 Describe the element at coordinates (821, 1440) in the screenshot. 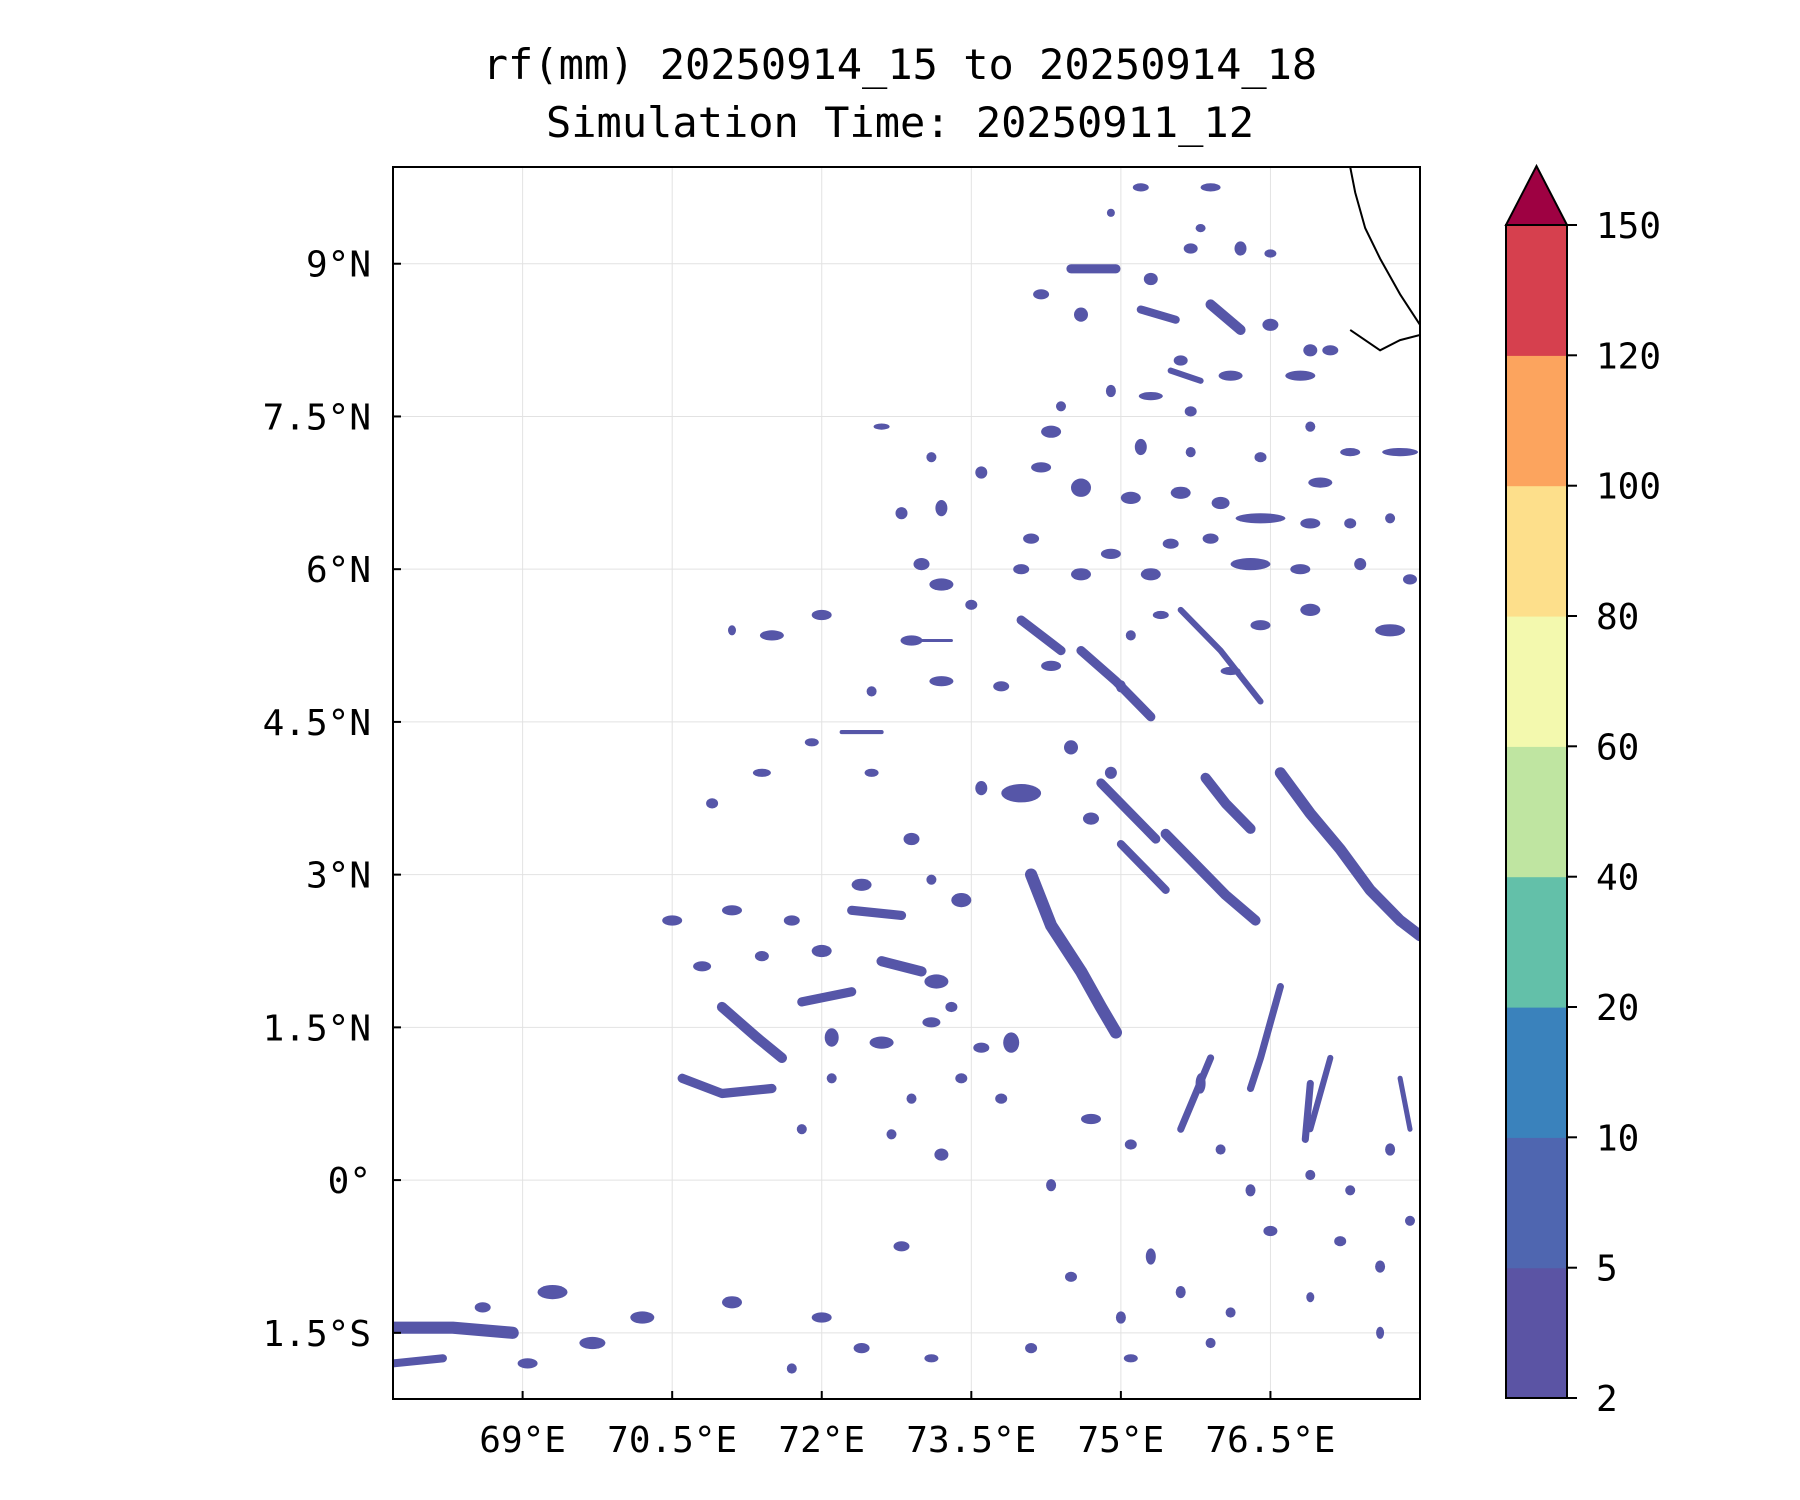

I see `lon-tick-label-2: 72°E` at that location.